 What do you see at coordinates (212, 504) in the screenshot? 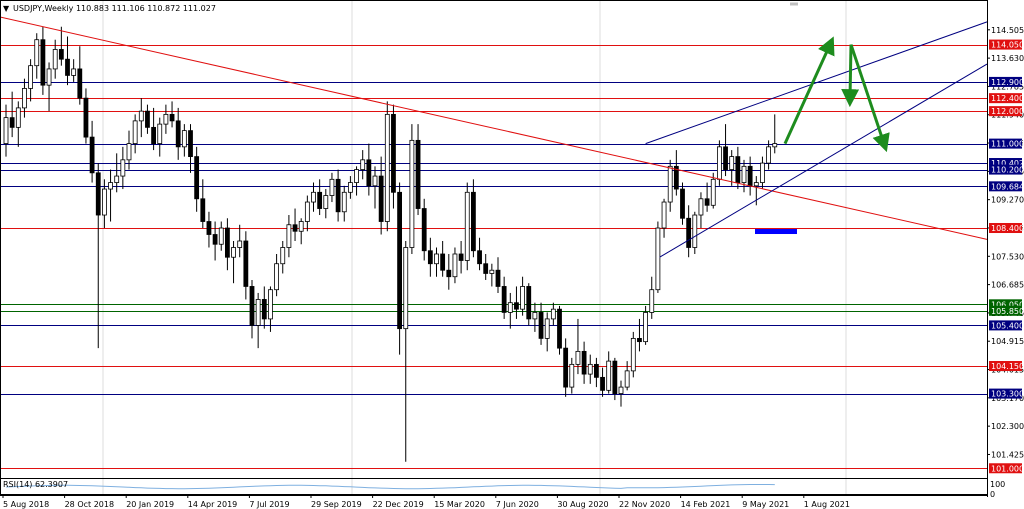
I see `date-tick-label: 14 Apr 2019` at bounding box center [212, 504].